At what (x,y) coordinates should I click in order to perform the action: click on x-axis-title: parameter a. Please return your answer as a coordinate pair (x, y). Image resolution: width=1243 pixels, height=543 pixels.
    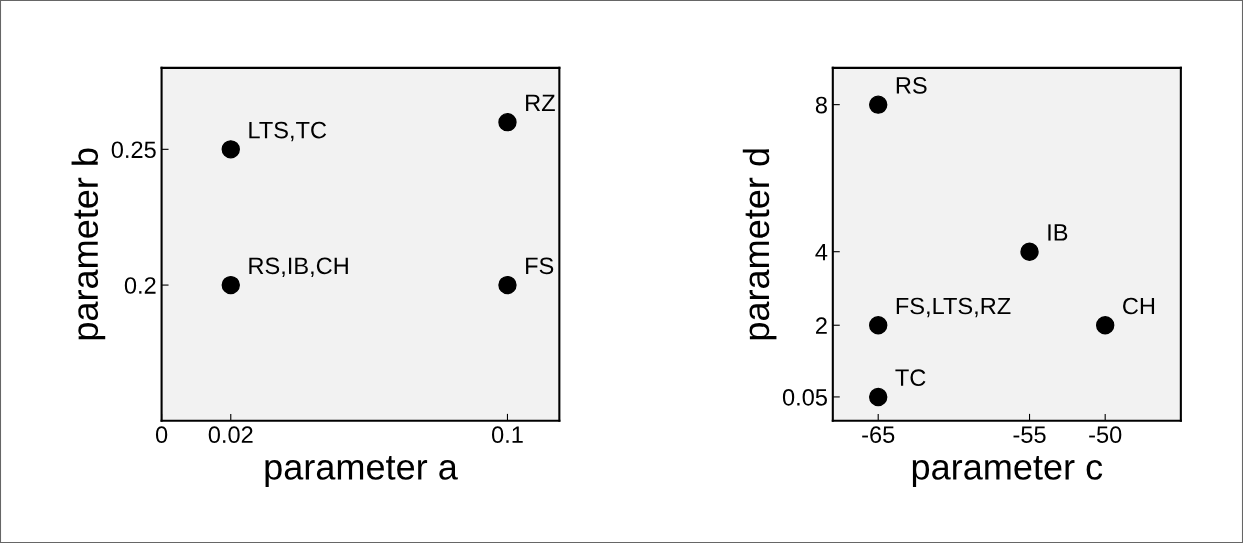
    Looking at the image, I should click on (361, 471).